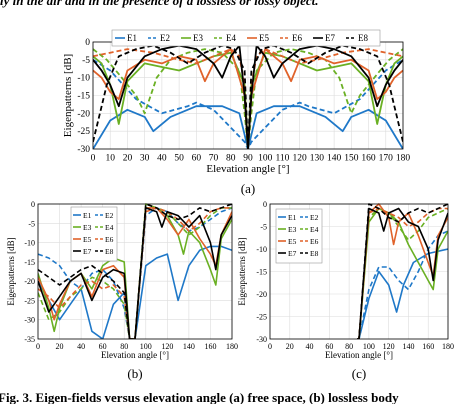 This screenshot has height=404, width=474. I want to click on x-tick-label: 150, so click(351, 159).